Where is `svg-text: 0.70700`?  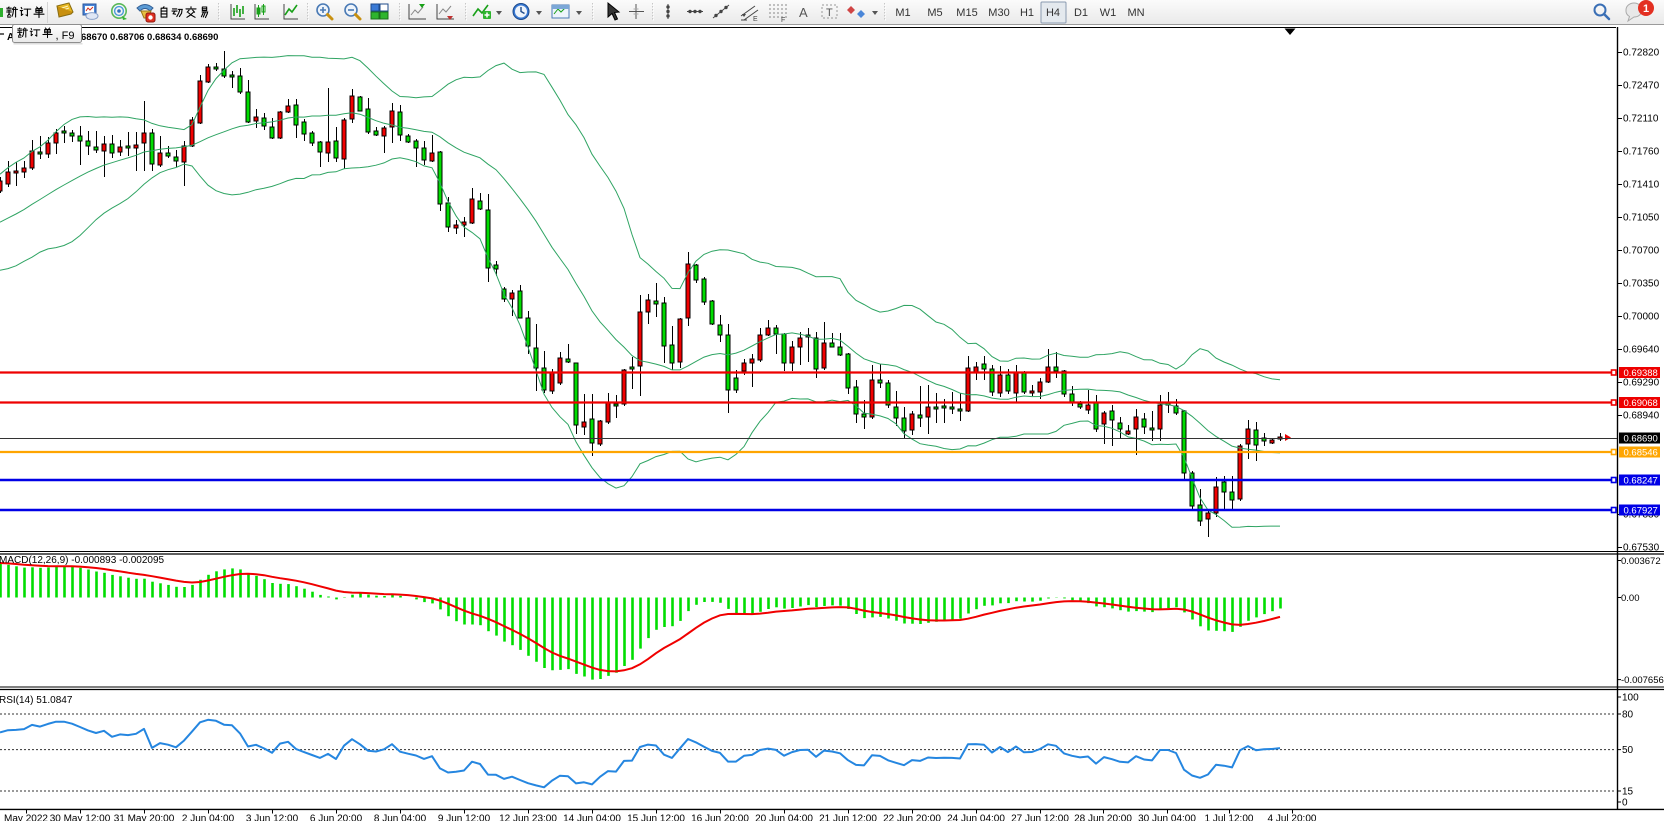 svg-text: 0.70700 is located at coordinates (1641, 251).